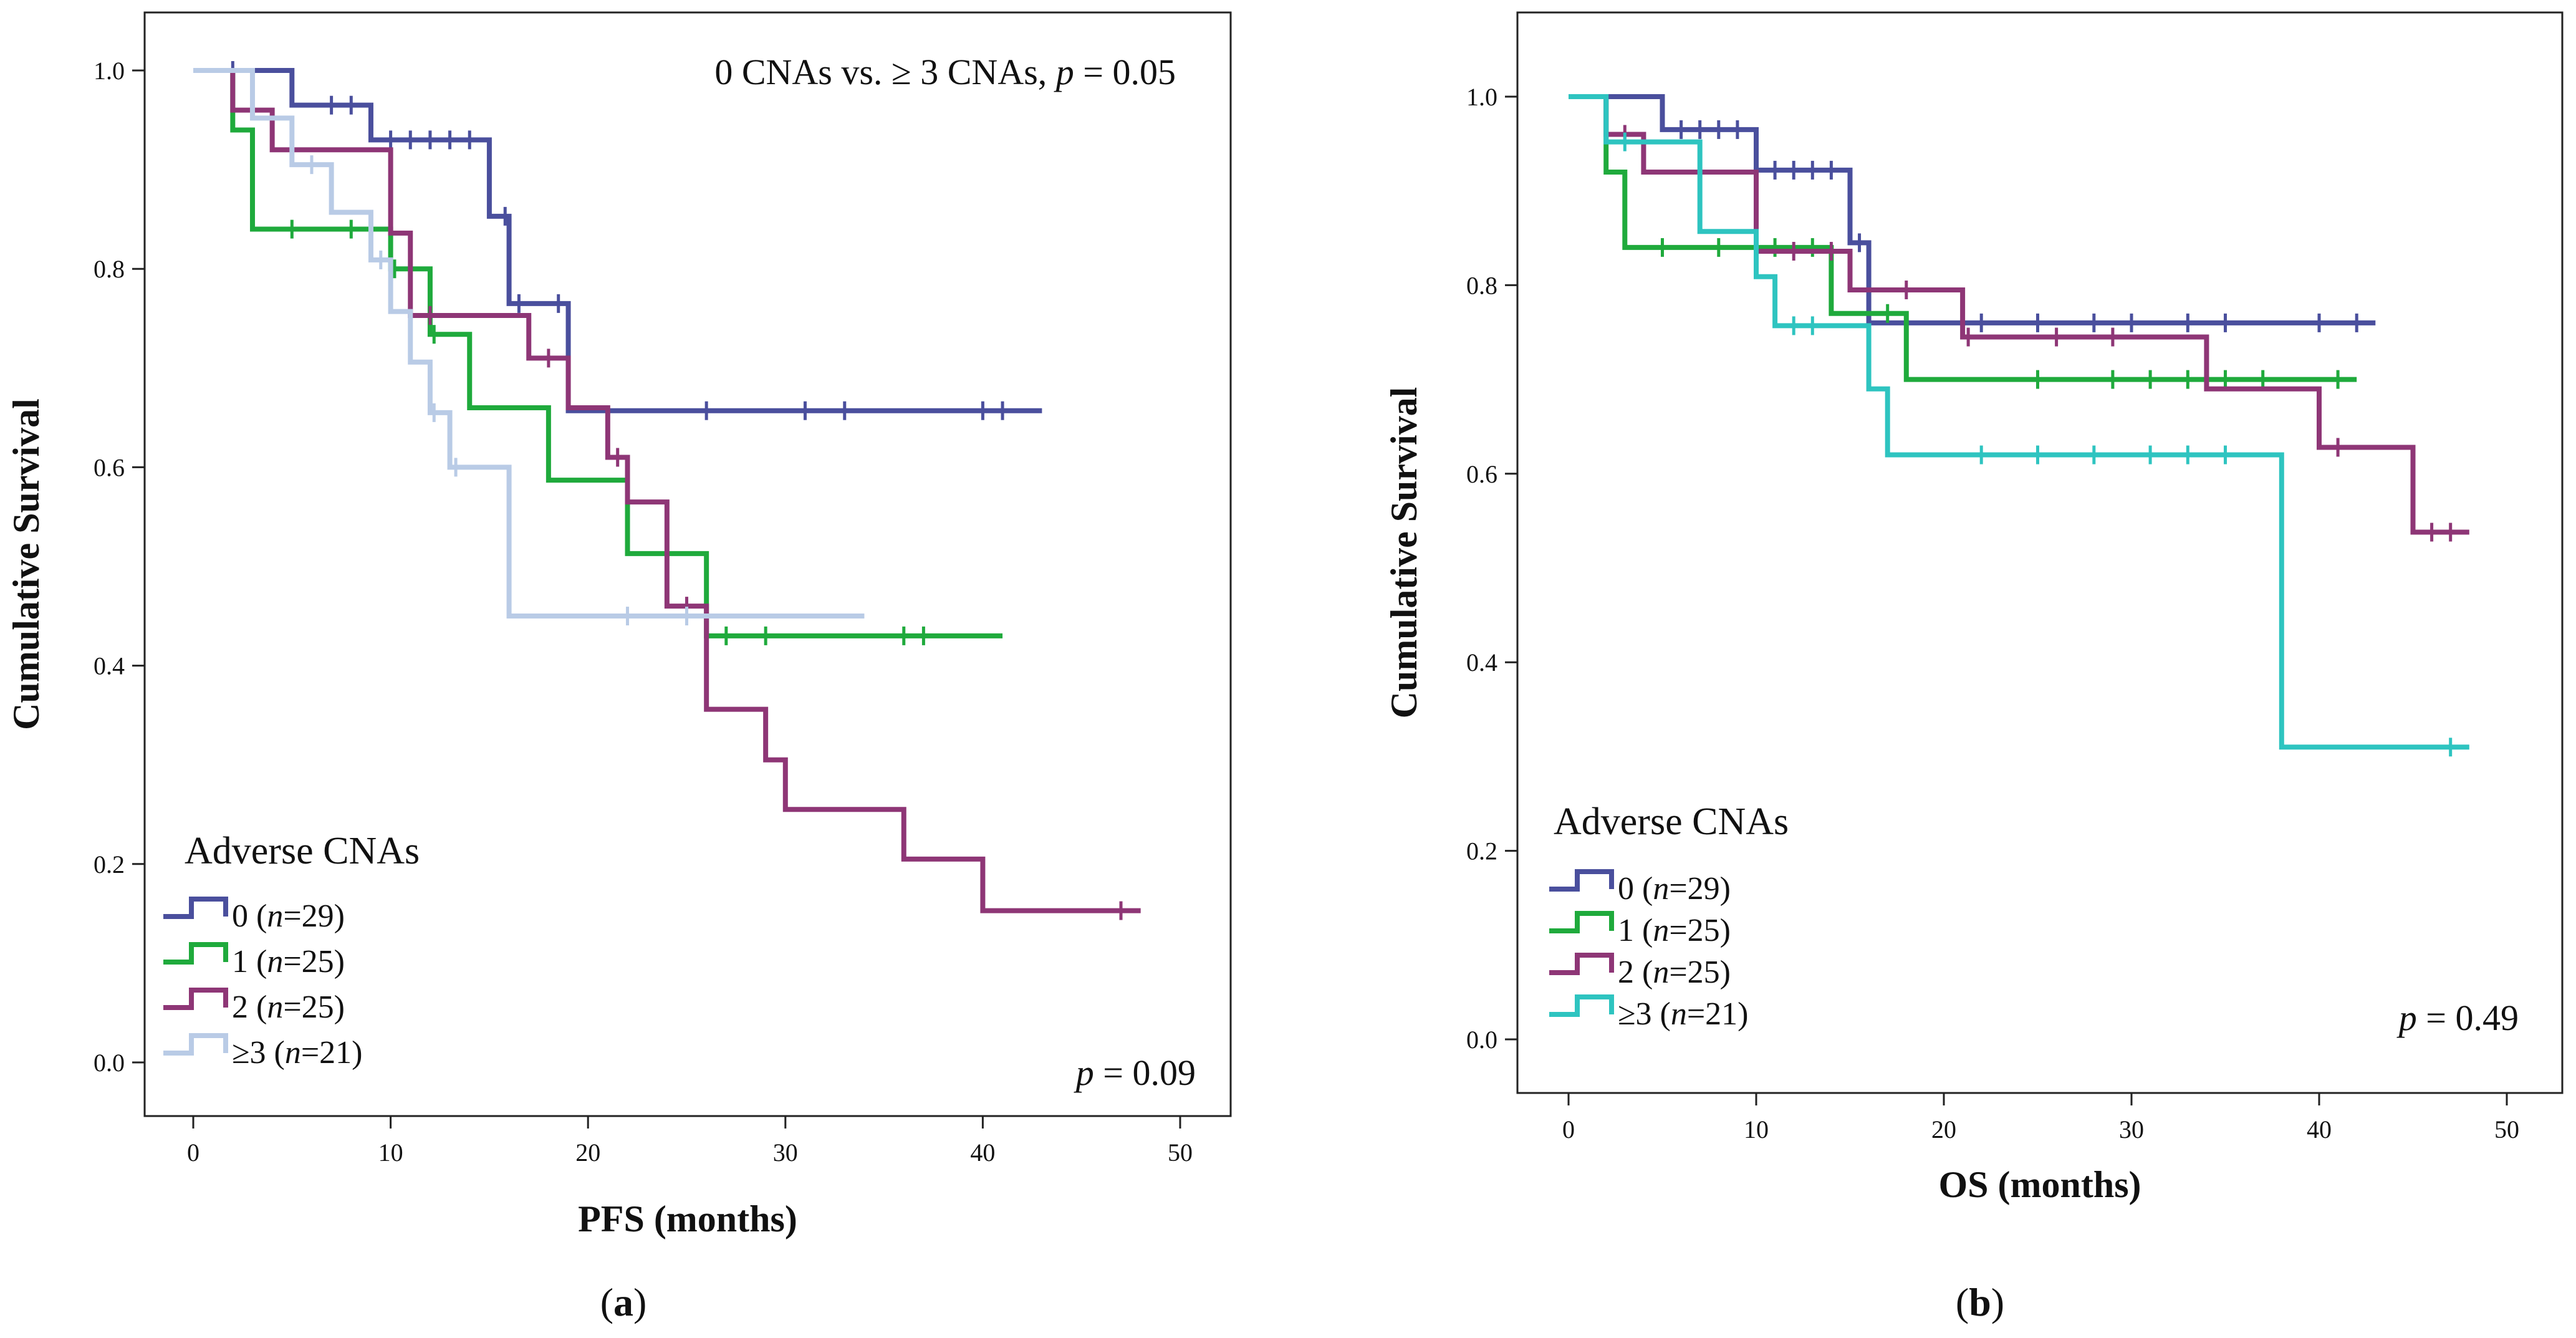  I want to click on chart-a-x-tick-label: 20, so click(587, 1152).